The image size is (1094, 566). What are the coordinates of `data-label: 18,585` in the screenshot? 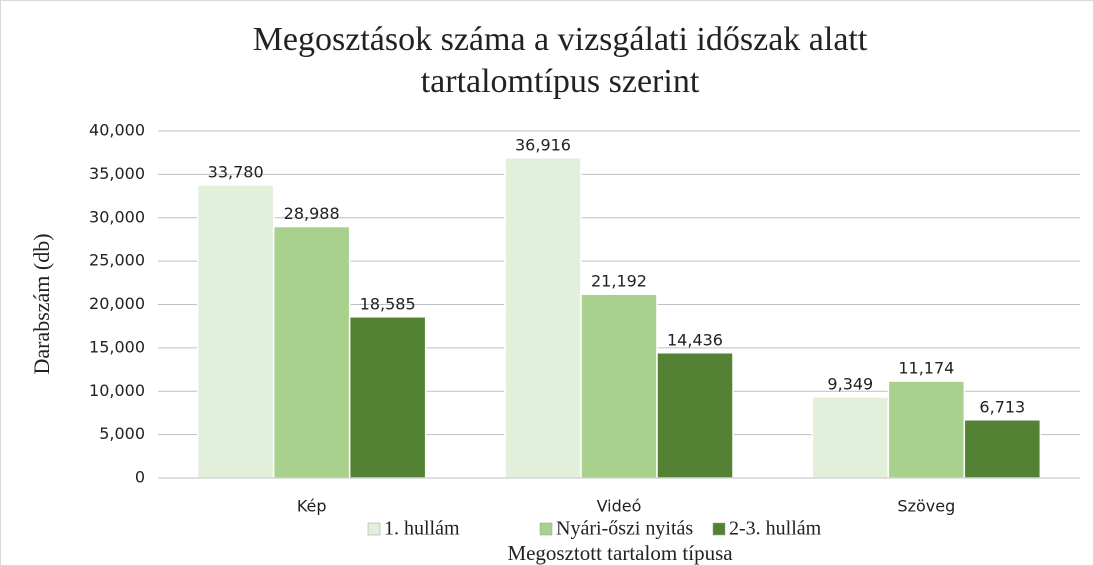 It's located at (388, 303).